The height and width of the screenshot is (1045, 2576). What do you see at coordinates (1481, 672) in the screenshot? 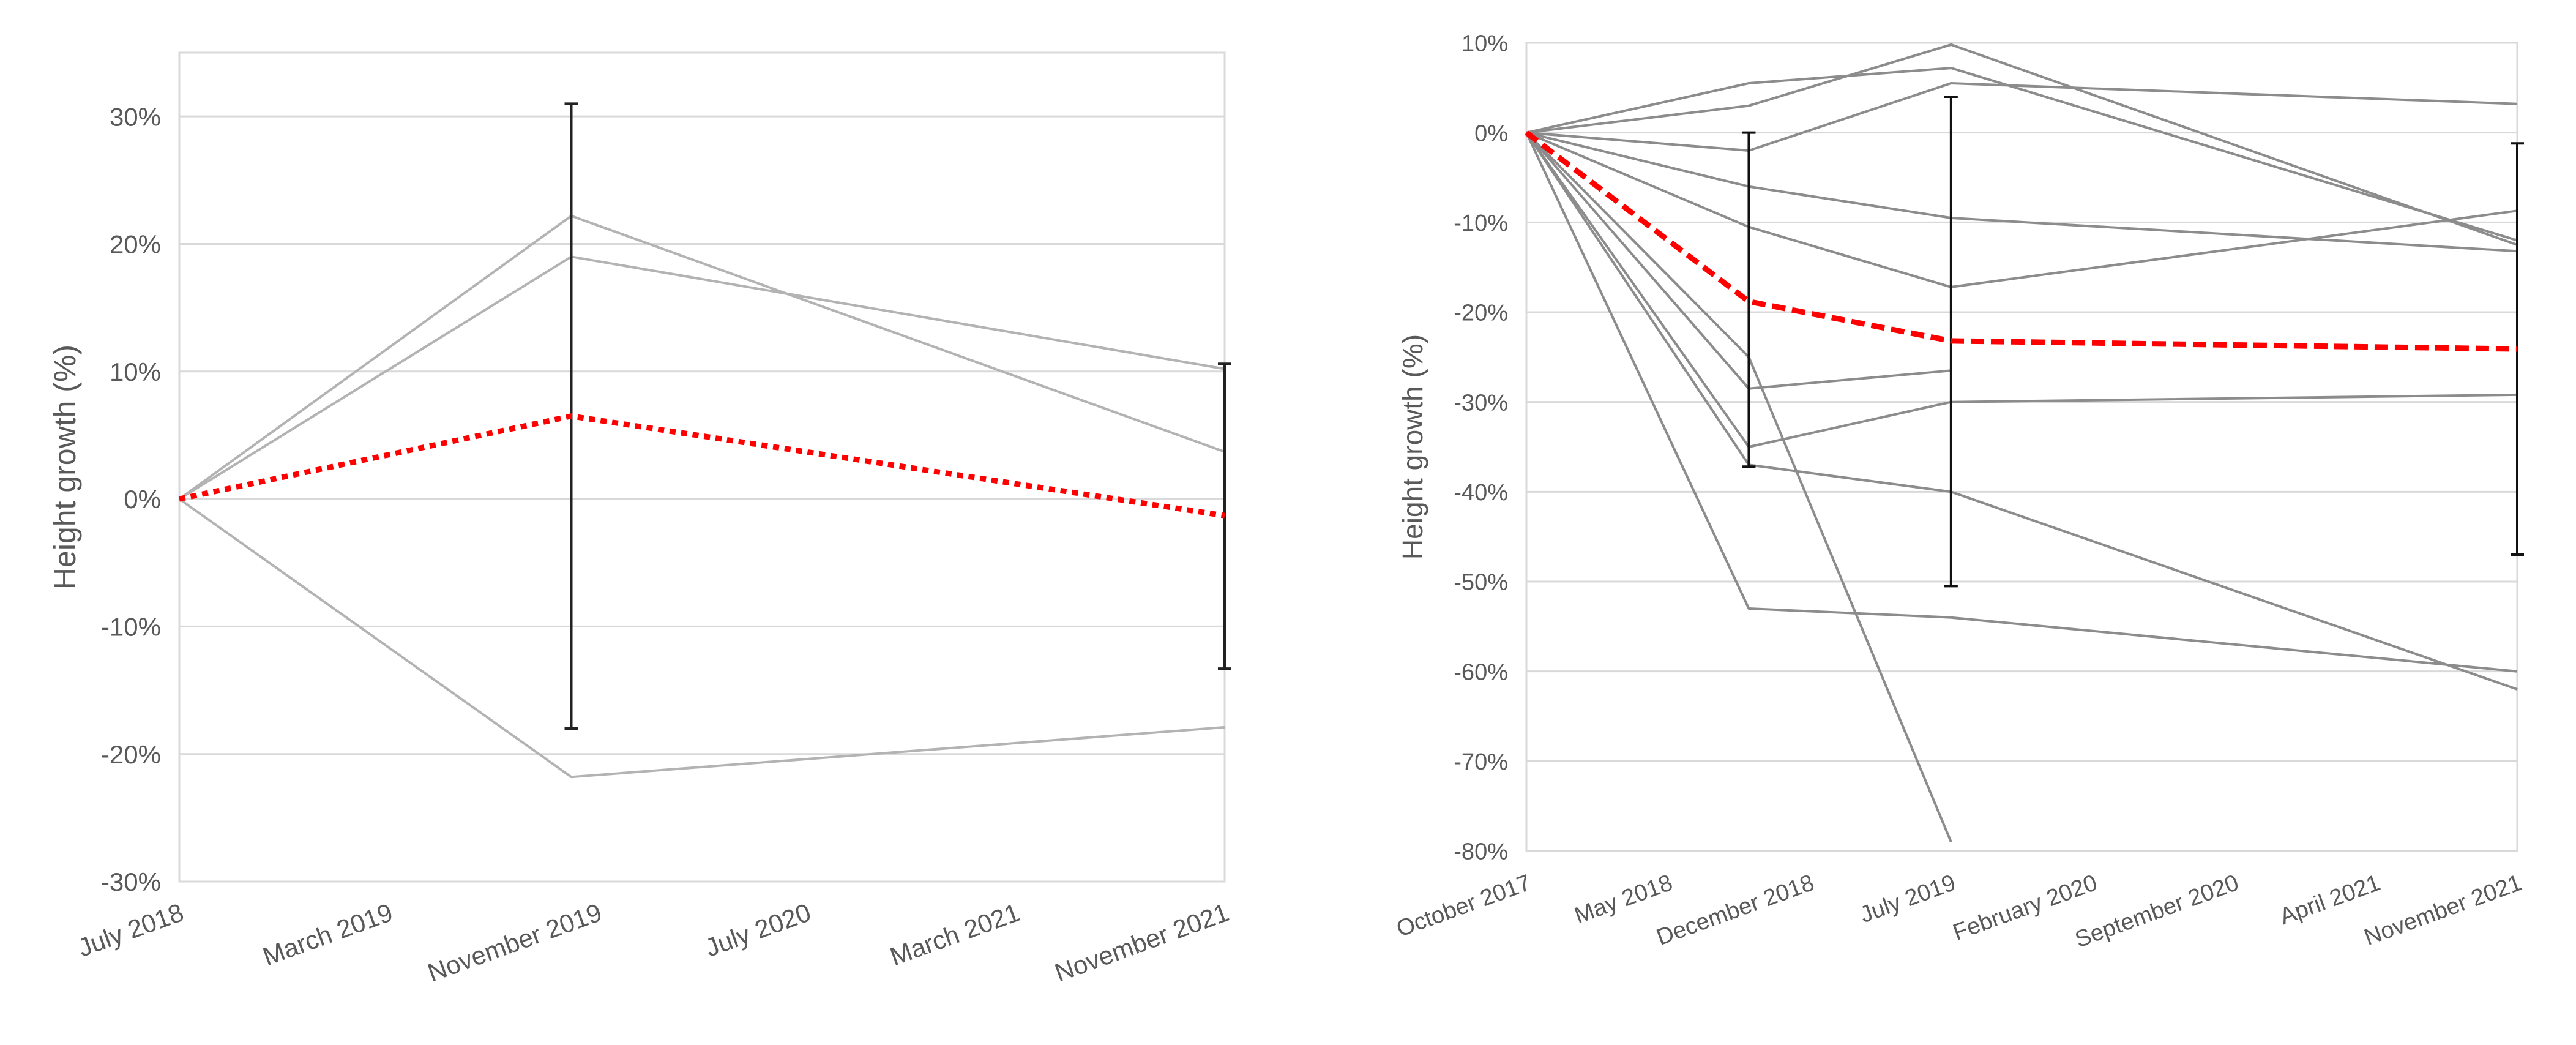
I see `y-tick-label: -60%` at bounding box center [1481, 672].